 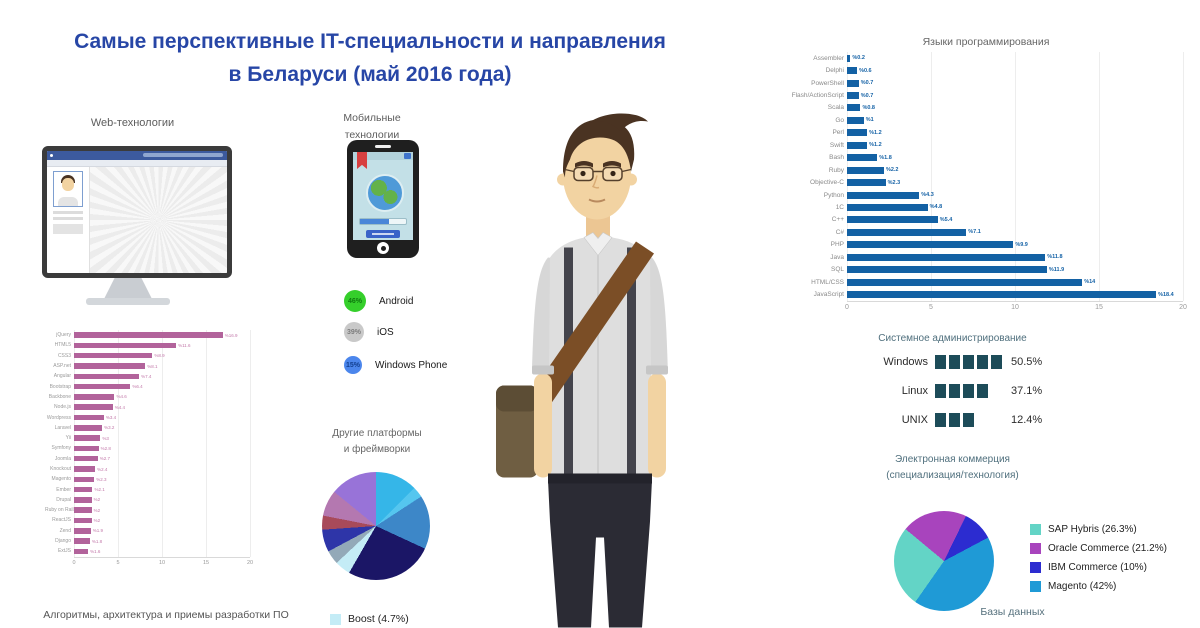 I want to click on bar-label: jQuery, so click(x=63, y=335).